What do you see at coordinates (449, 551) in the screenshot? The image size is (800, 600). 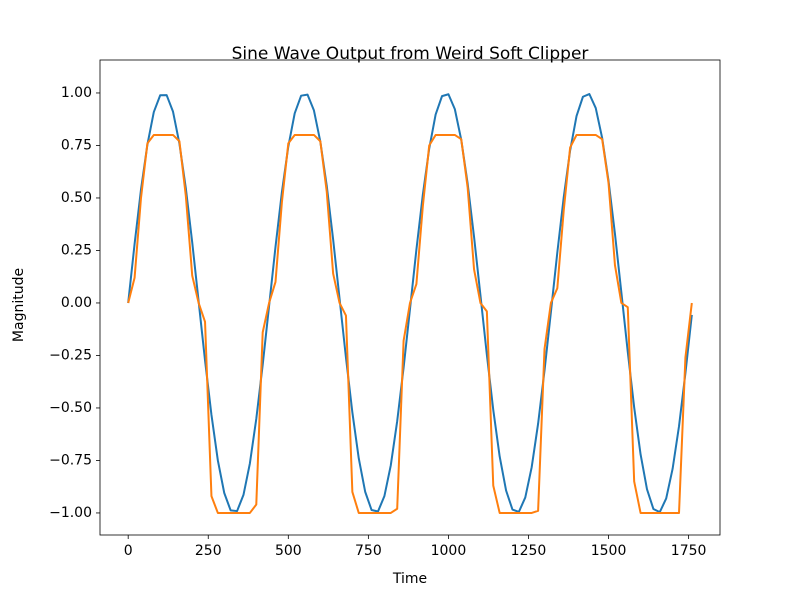 I see `x-tick-label: 1000` at bounding box center [449, 551].